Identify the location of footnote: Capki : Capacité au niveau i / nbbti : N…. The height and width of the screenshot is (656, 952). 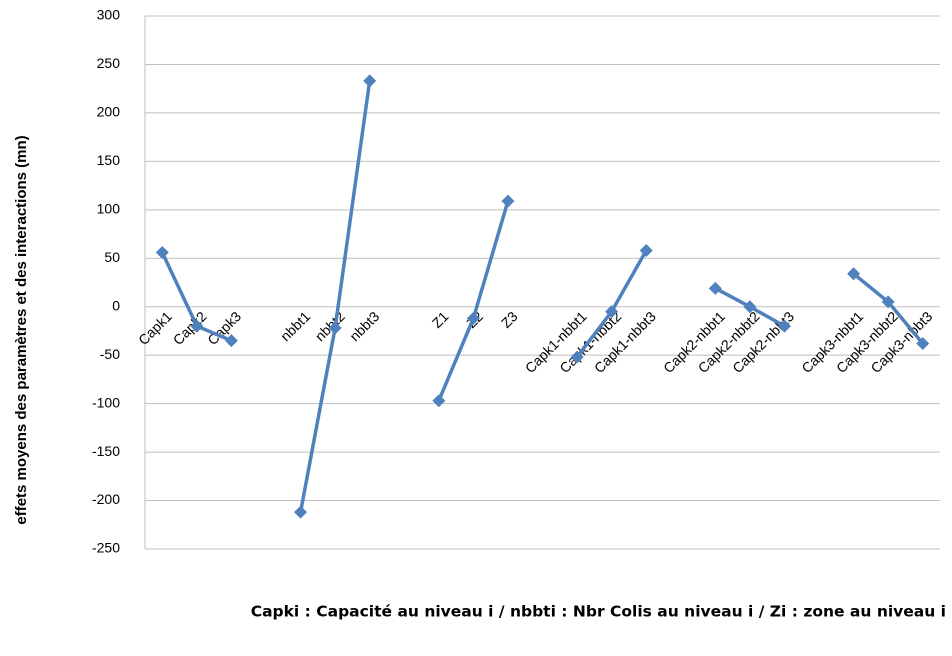
(598, 612).